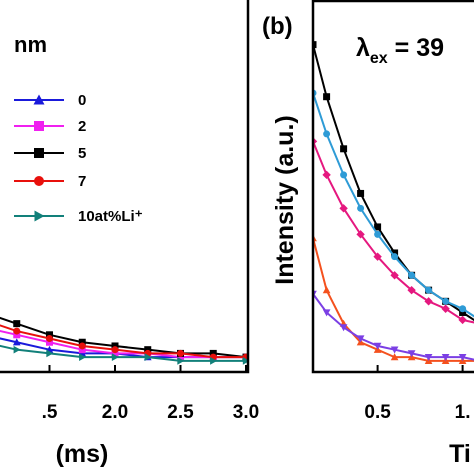 Image resolution: width=474 pixels, height=474 pixels. What do you see at coordinates (180, 412) in the screenshot?
I see `x-tick-label: 2.5` at bounding box center [180, 412].